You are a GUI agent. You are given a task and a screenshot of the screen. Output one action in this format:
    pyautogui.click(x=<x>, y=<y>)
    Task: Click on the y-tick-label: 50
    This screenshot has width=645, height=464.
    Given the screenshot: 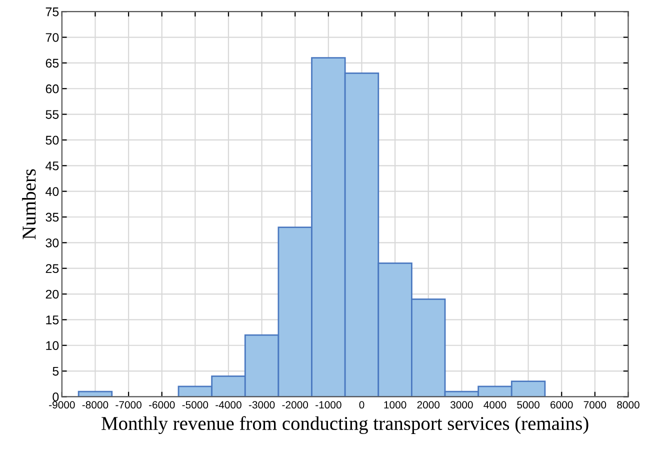 What is the action you would take?
    pyautogui.click(x=52, y=140)
    